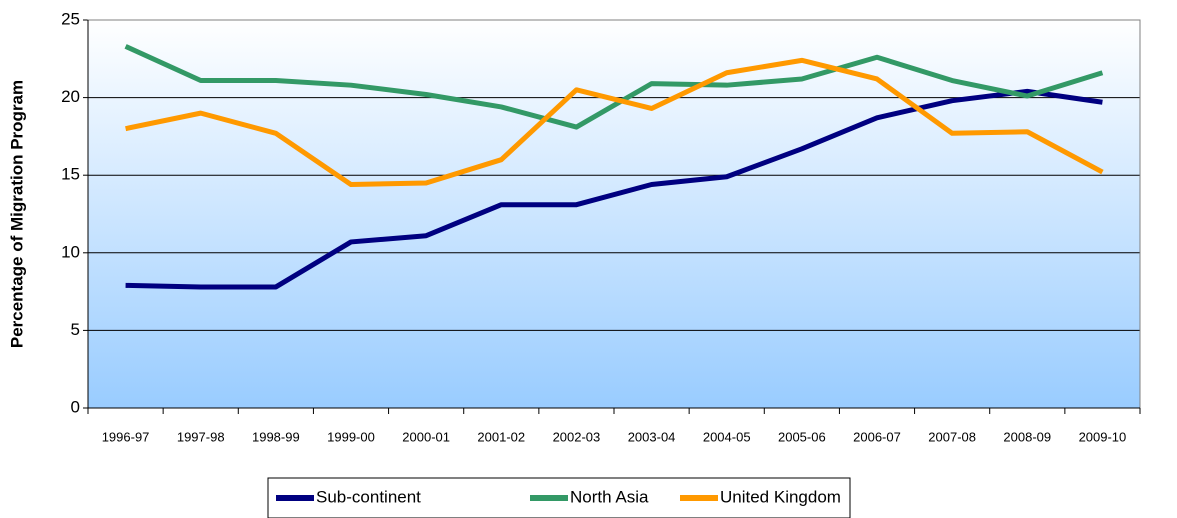 The height and width of the screenshot is (518, 1177). What do you see at coordinates (70, 174) in the screenshot?
I see `y-tick-label: 15` at bounding box center [70, 174].